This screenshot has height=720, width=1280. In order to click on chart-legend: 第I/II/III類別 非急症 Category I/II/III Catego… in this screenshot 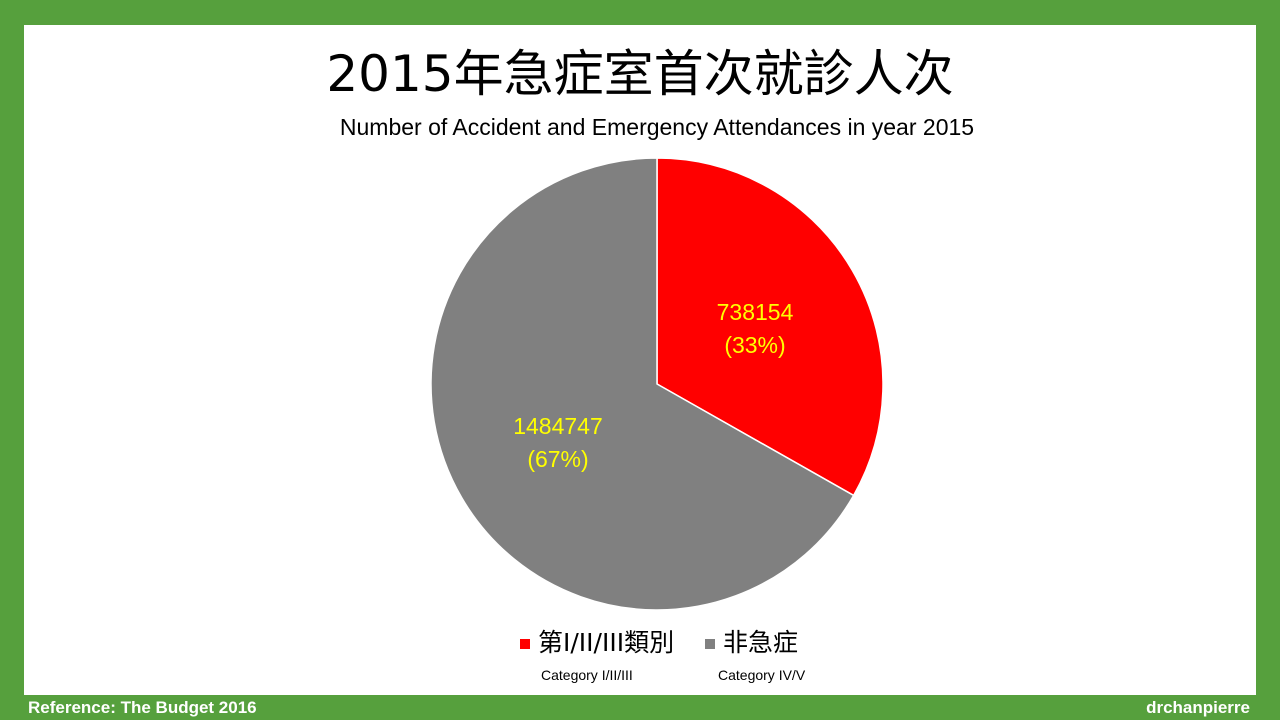, I will do `click(640, 656)`.